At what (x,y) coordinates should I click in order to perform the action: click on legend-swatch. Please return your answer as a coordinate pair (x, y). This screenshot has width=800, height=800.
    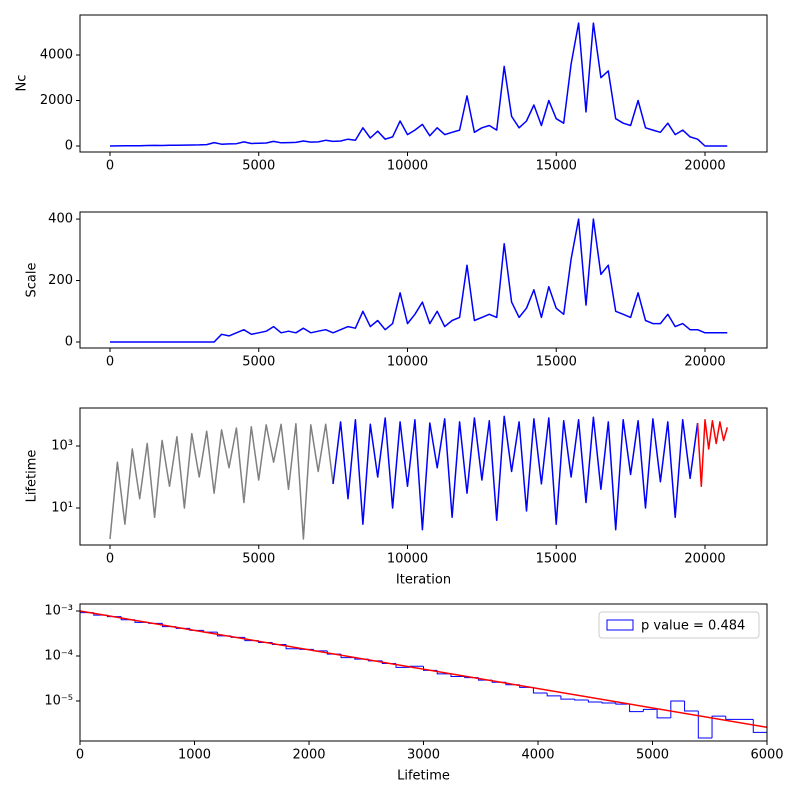
    Looking at the image, I should click on (620, 625).